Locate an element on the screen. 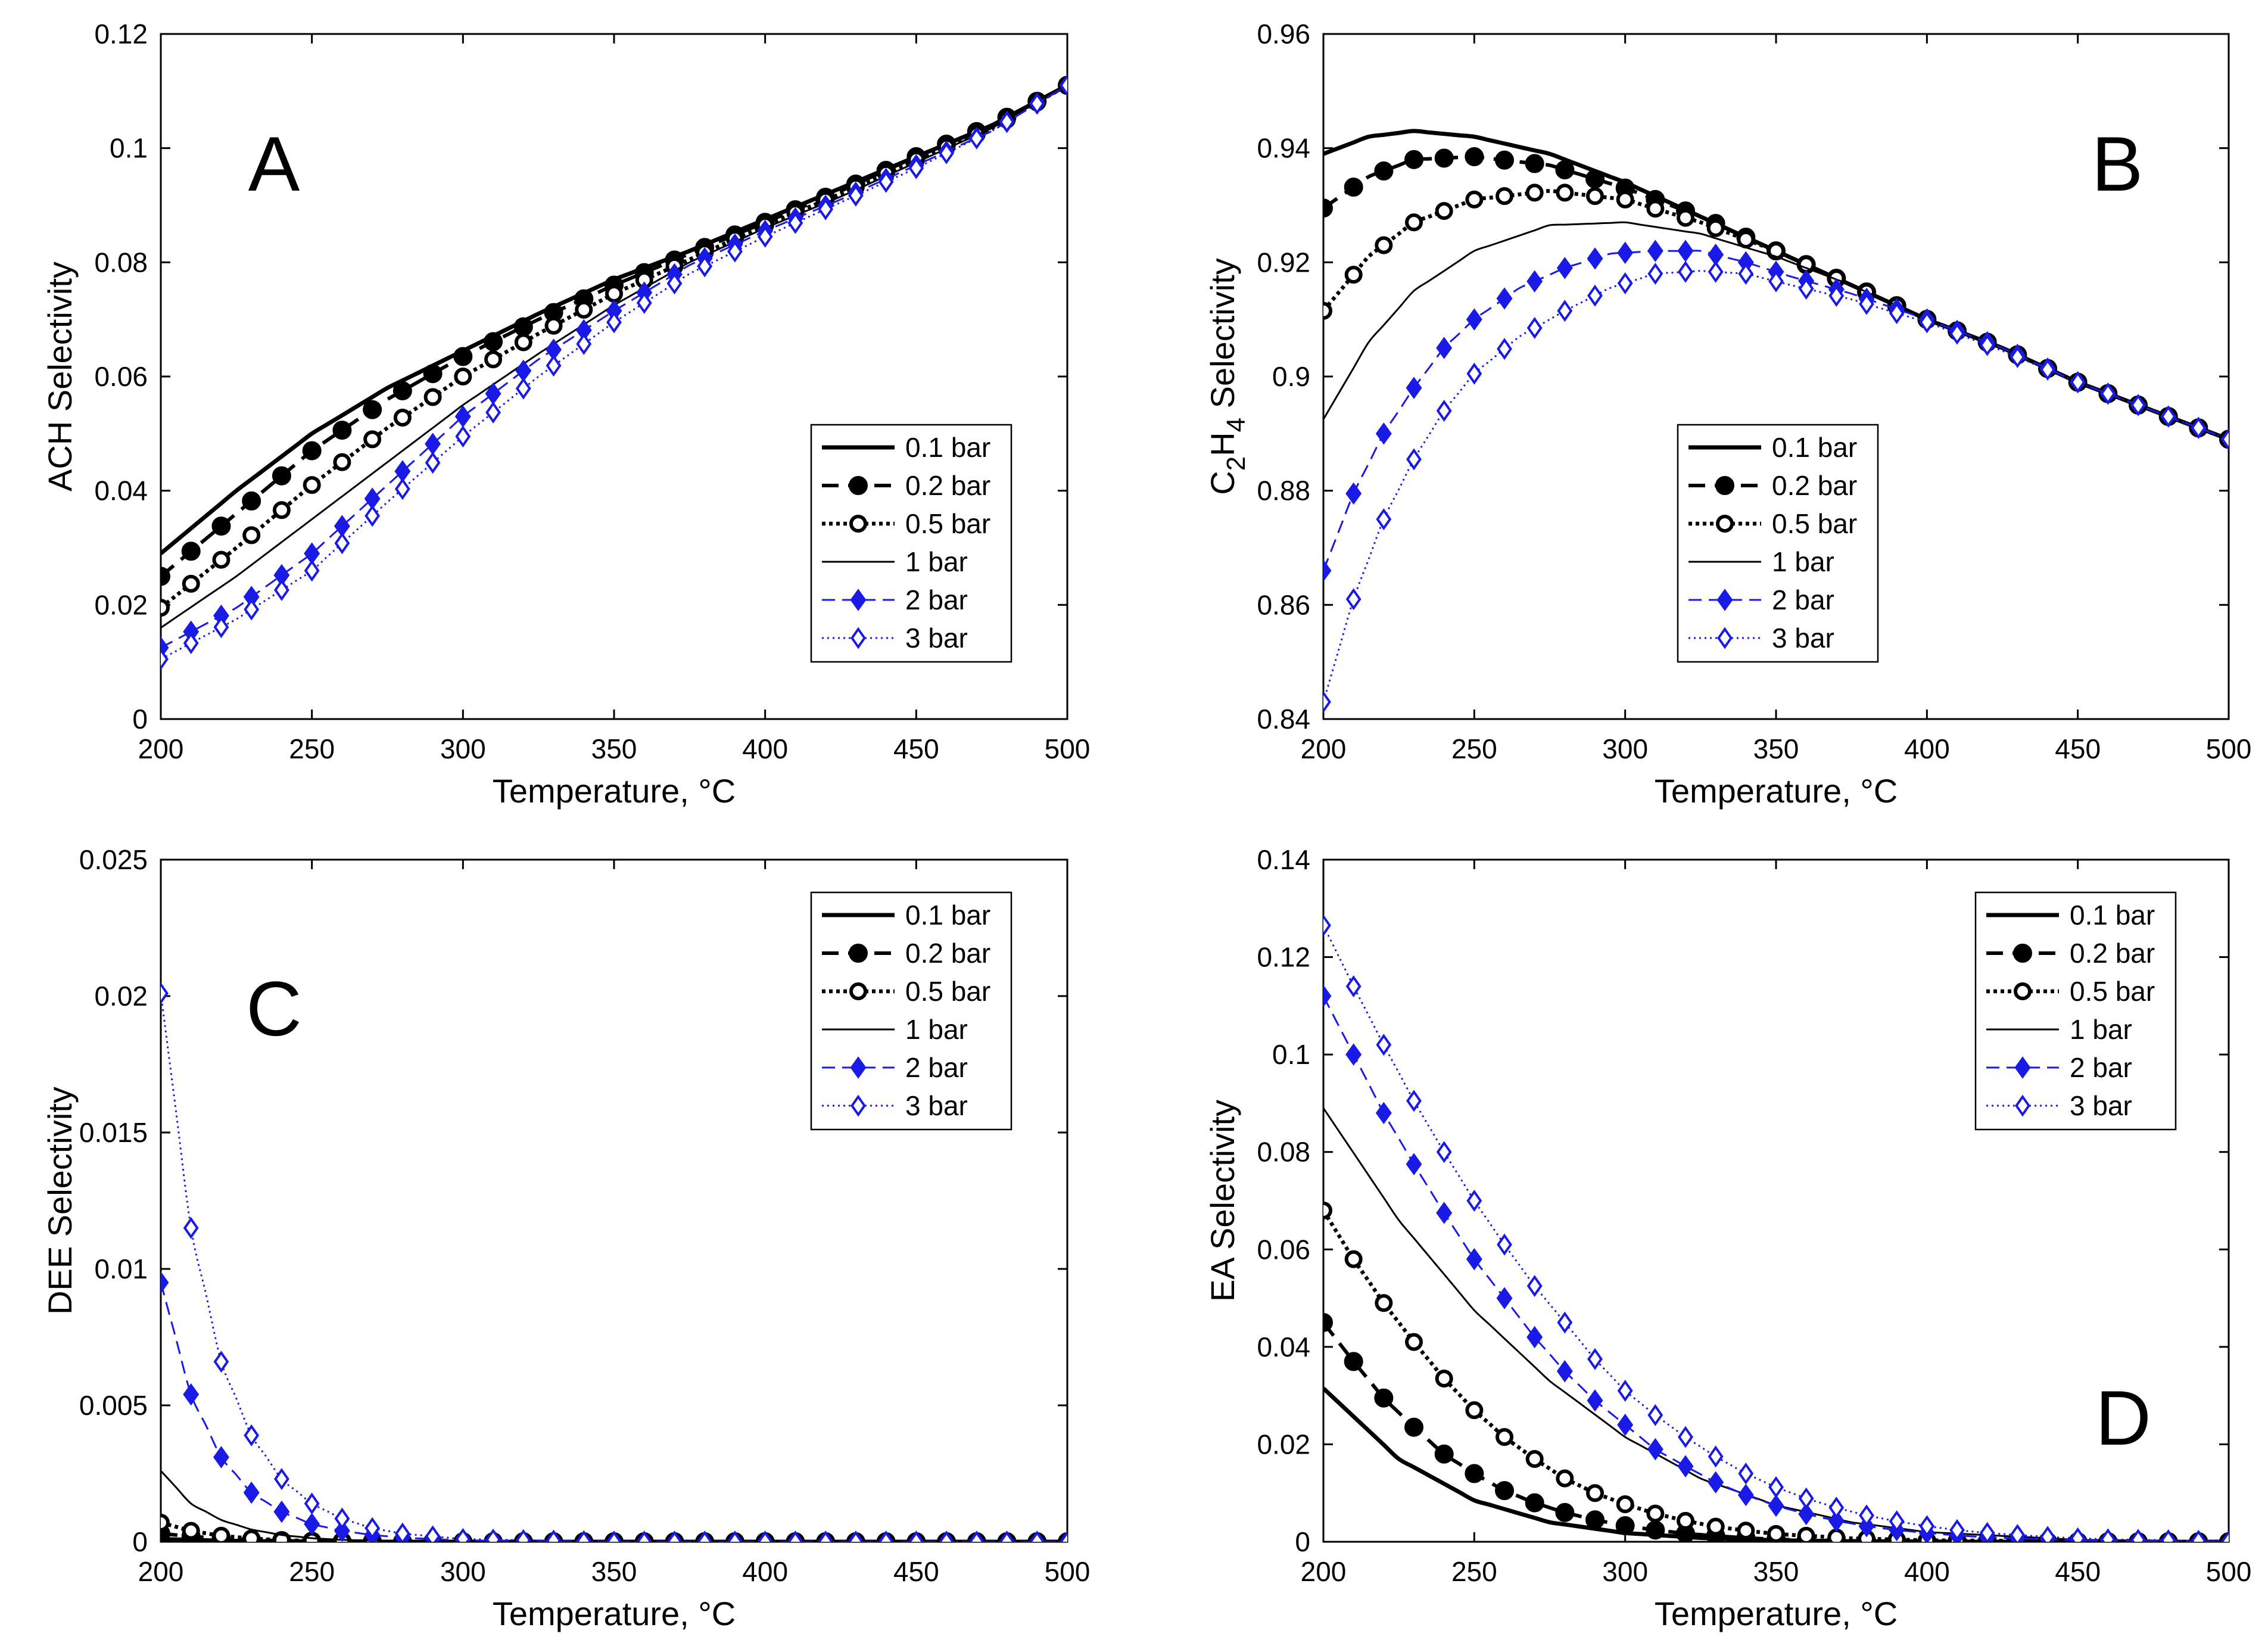  y-tick-label: 0.12 is located at coordinates (1283, 957).